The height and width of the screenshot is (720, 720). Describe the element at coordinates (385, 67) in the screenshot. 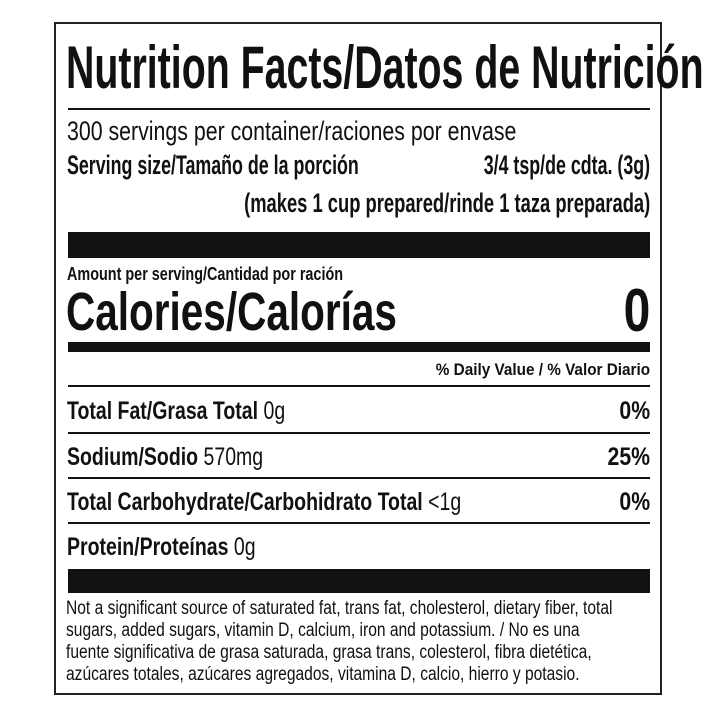

I see `label-title: Nutrition Facts/Datos de Nutrición` at that location.